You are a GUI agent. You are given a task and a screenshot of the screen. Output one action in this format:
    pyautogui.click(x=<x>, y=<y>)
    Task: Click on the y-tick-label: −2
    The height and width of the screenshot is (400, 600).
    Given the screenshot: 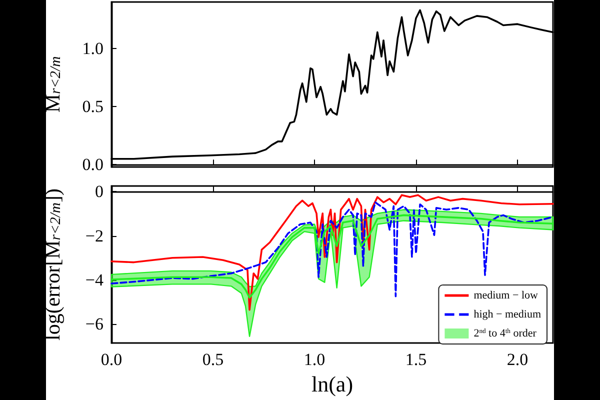 What is the action you would take?
    pyautogui.click(x=94, y=236)
    